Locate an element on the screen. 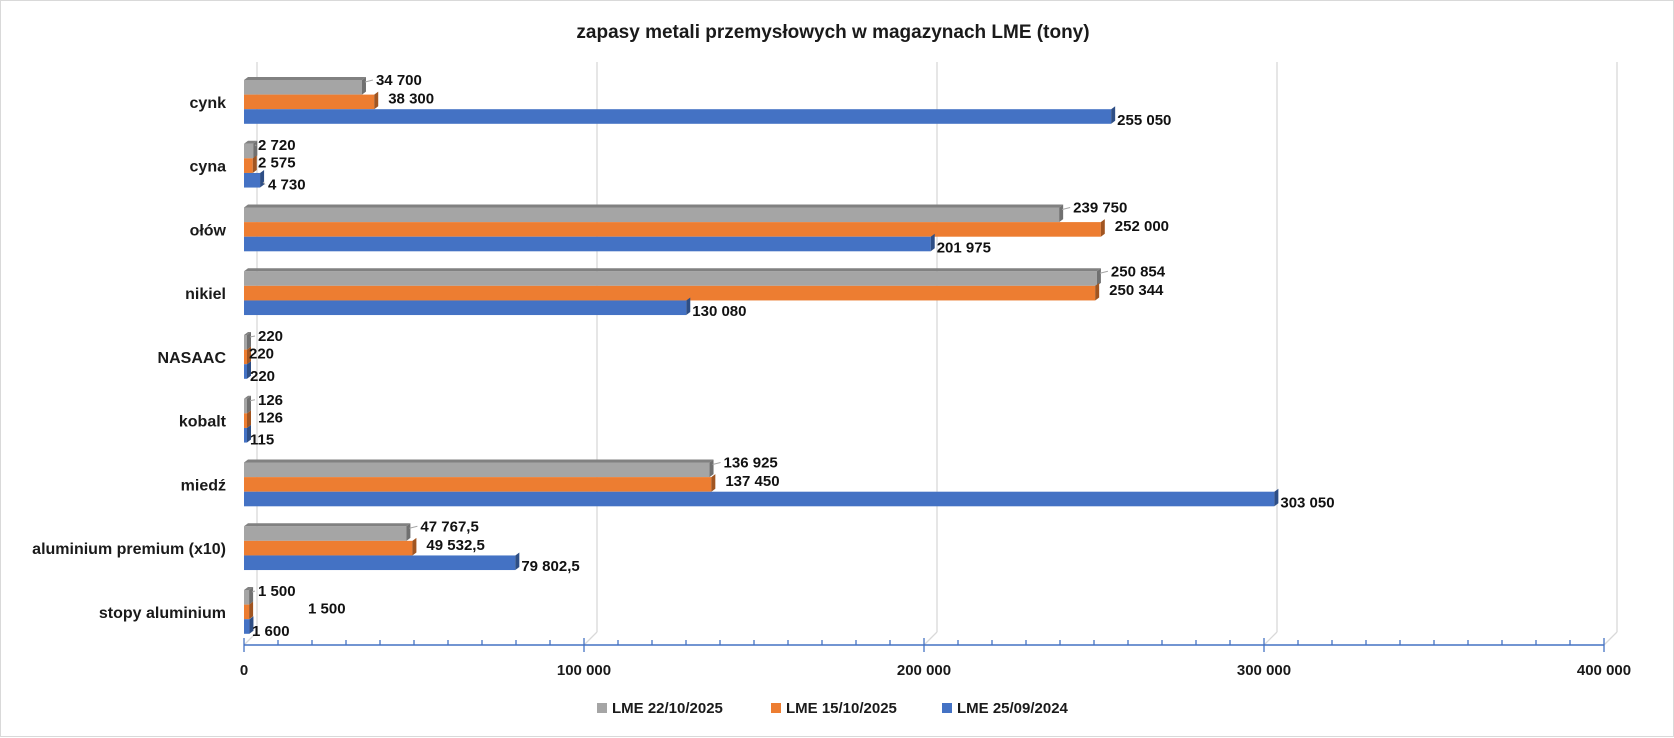 The width and height of the screenshot is (1674, 738). x-tick-label: 400 000 is located at coordinates (1604, 670).